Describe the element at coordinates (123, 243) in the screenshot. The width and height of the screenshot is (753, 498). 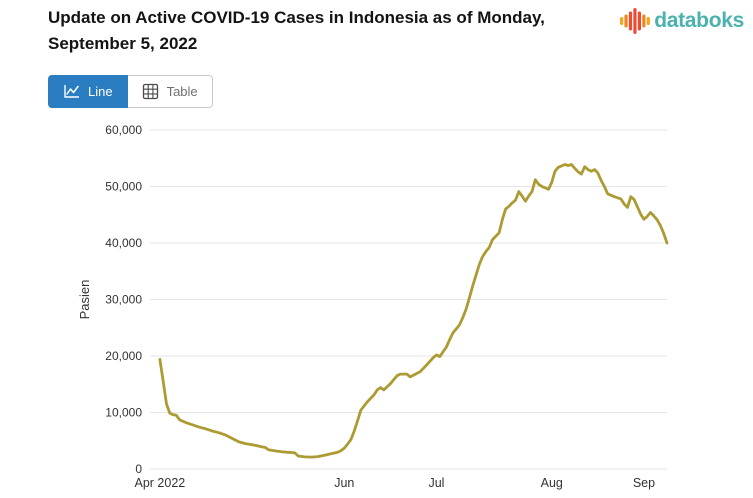
I see `y-tick-label: 40,000` at that location.